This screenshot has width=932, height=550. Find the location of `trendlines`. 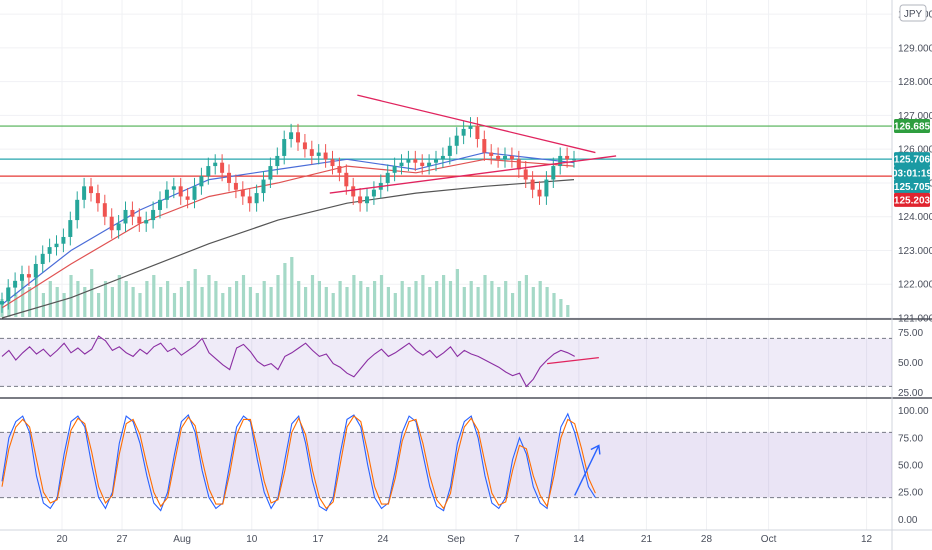

trendlines is located at coordinates (473, 144).